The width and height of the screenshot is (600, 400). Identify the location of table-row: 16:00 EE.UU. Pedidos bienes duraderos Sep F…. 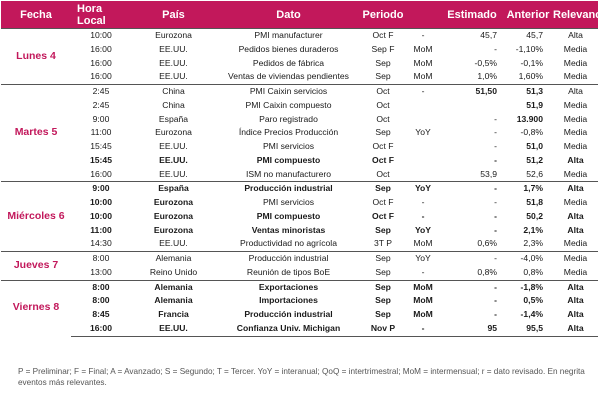
(299, 50).